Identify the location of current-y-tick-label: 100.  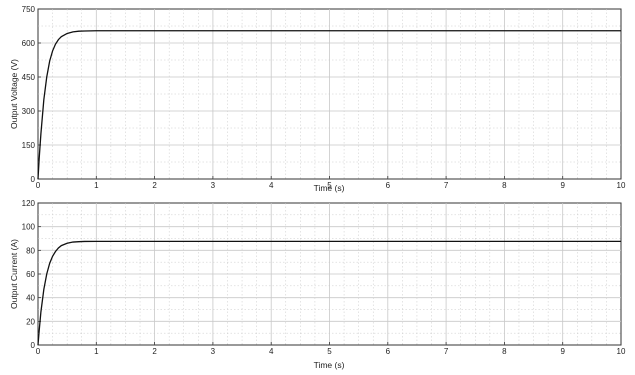
(29, 227).